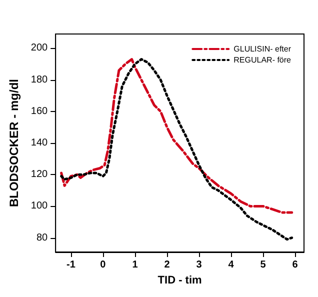  I want to click on x-tick-label: 4, so click(231, 265).